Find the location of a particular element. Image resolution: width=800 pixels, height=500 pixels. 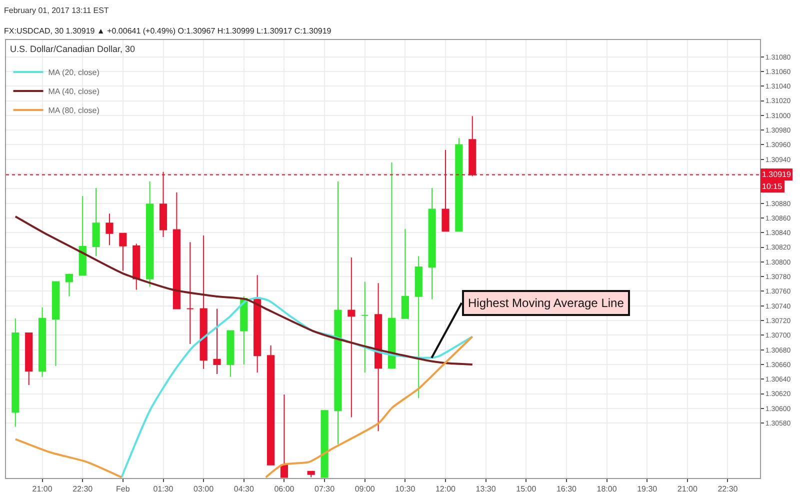

x-tick-label: 03:00 is located at coordinates (204, 489).